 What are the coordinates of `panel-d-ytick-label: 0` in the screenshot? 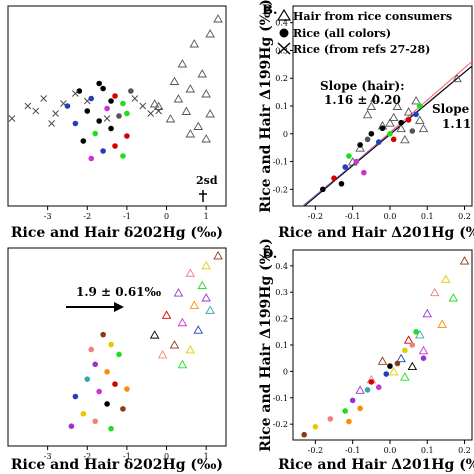 It's located at (285, 371).